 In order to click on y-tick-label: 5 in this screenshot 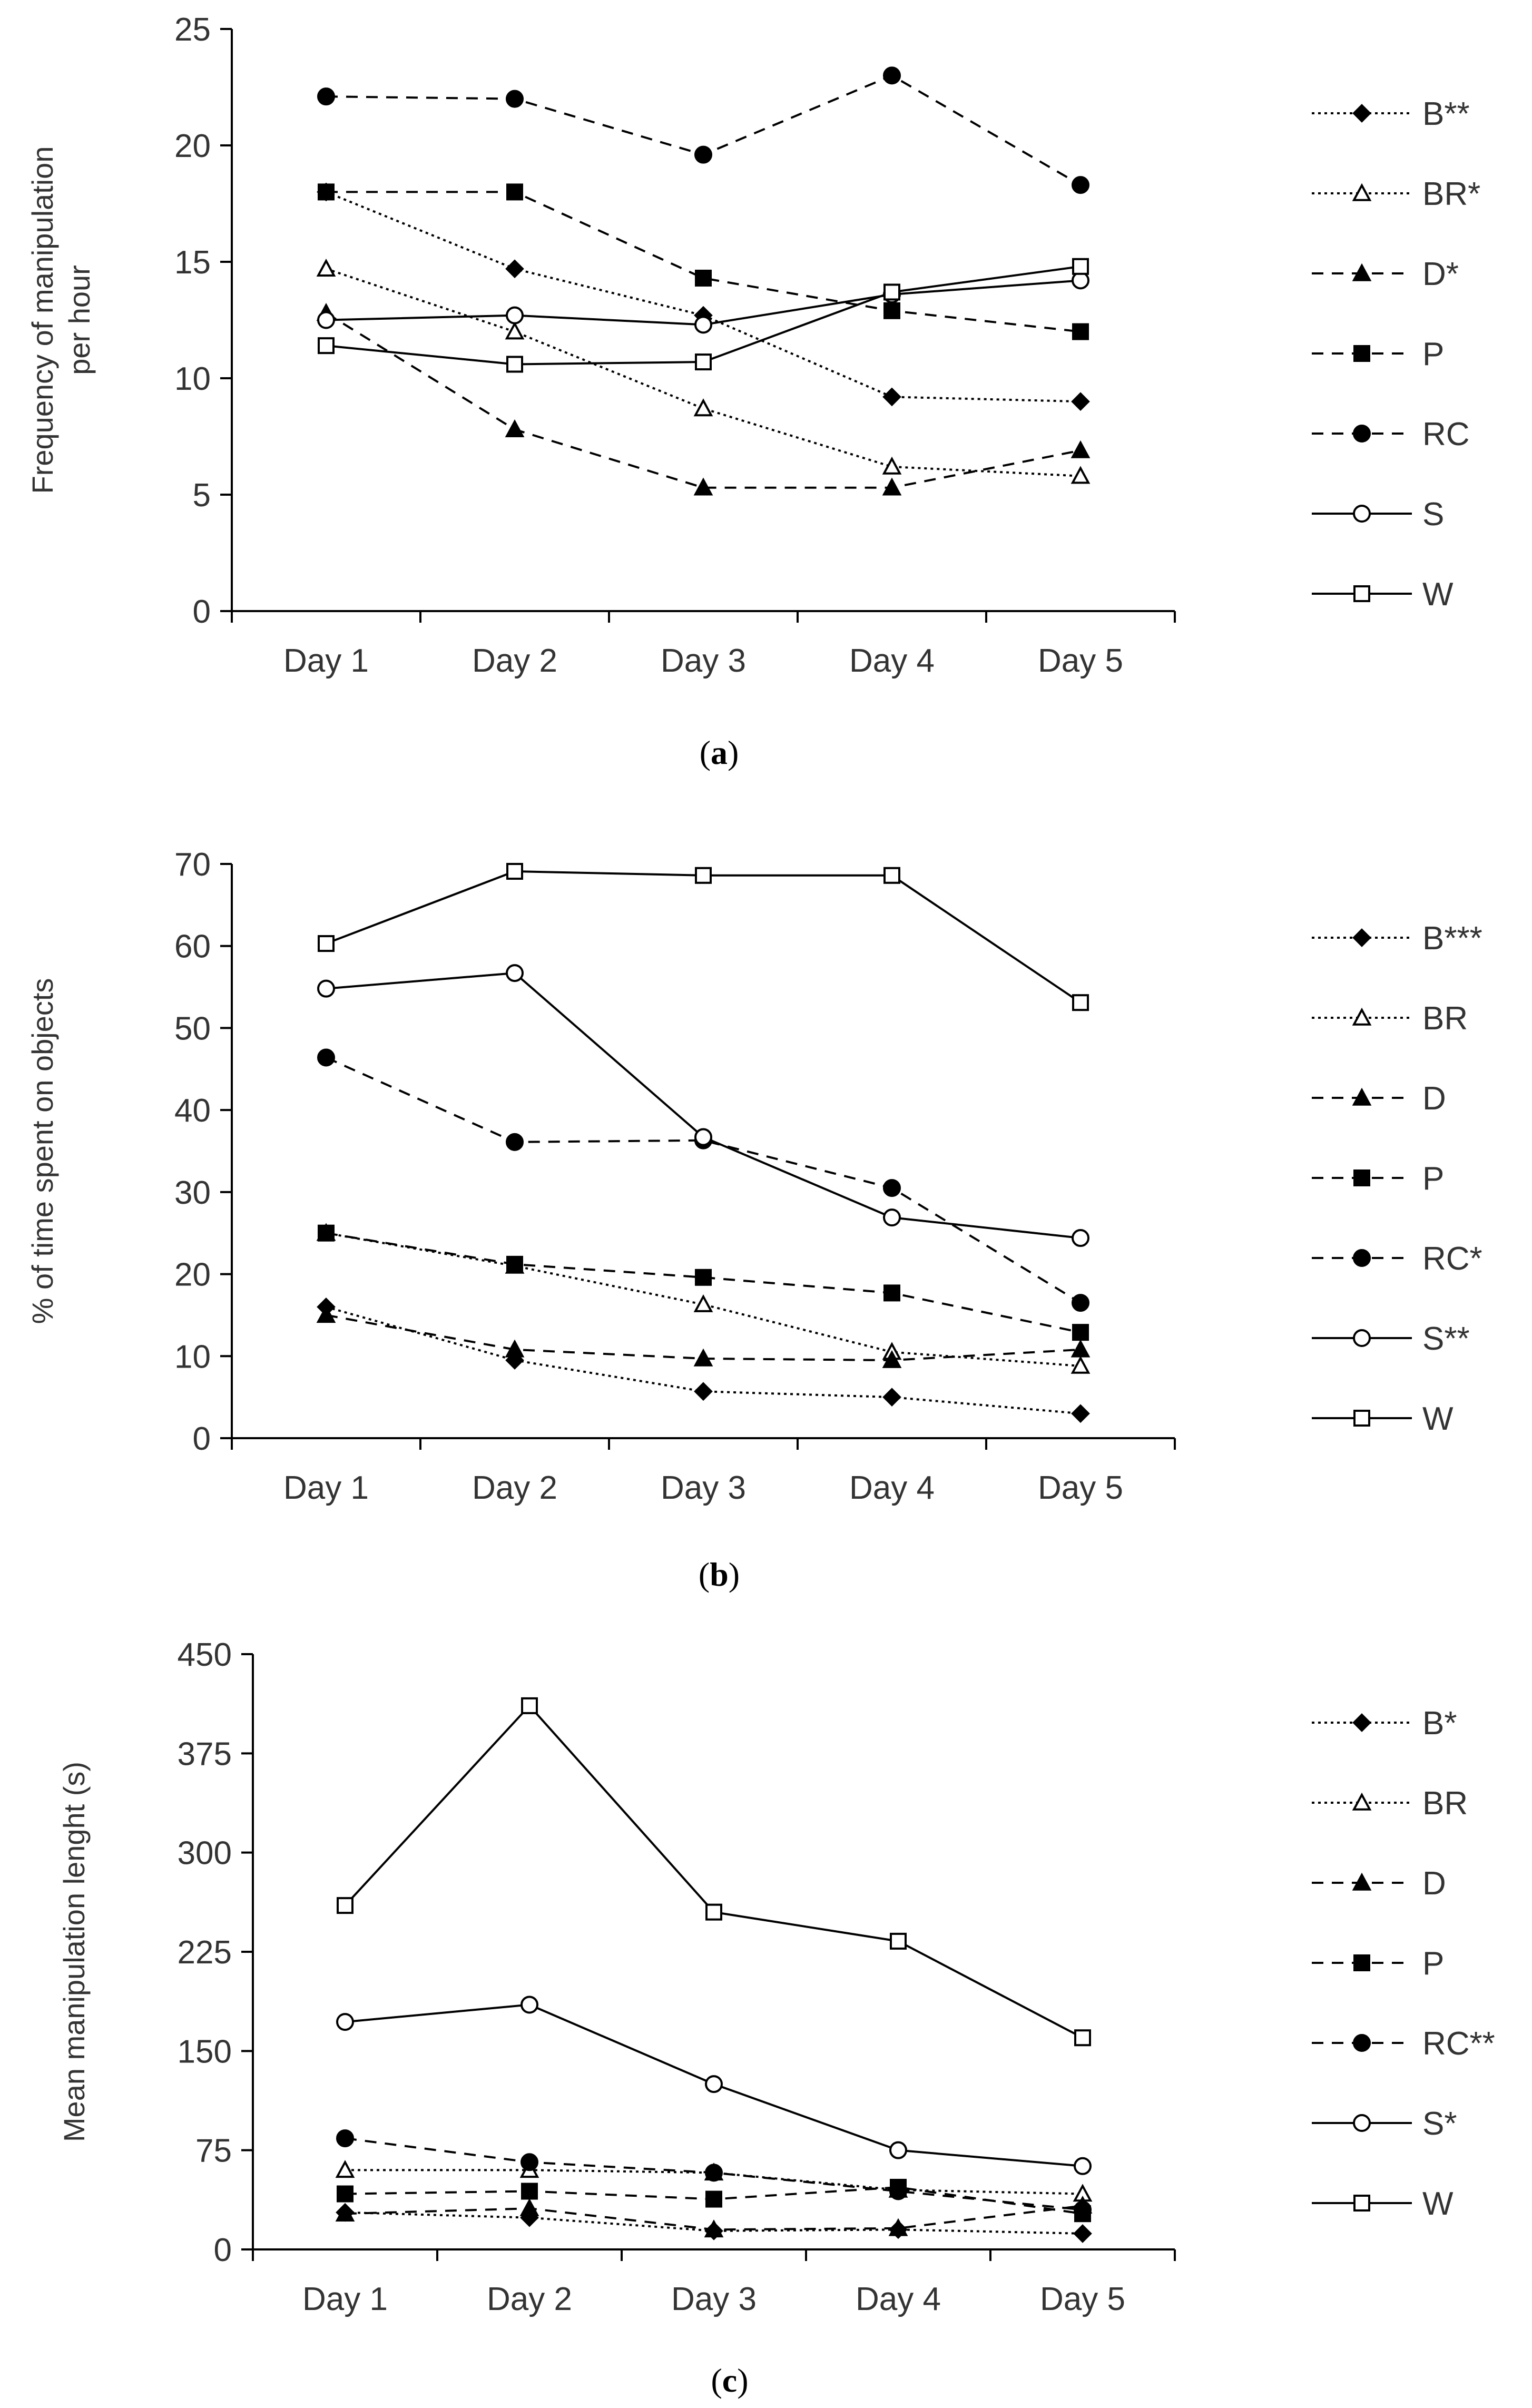, I will do `click(202, 495)`.